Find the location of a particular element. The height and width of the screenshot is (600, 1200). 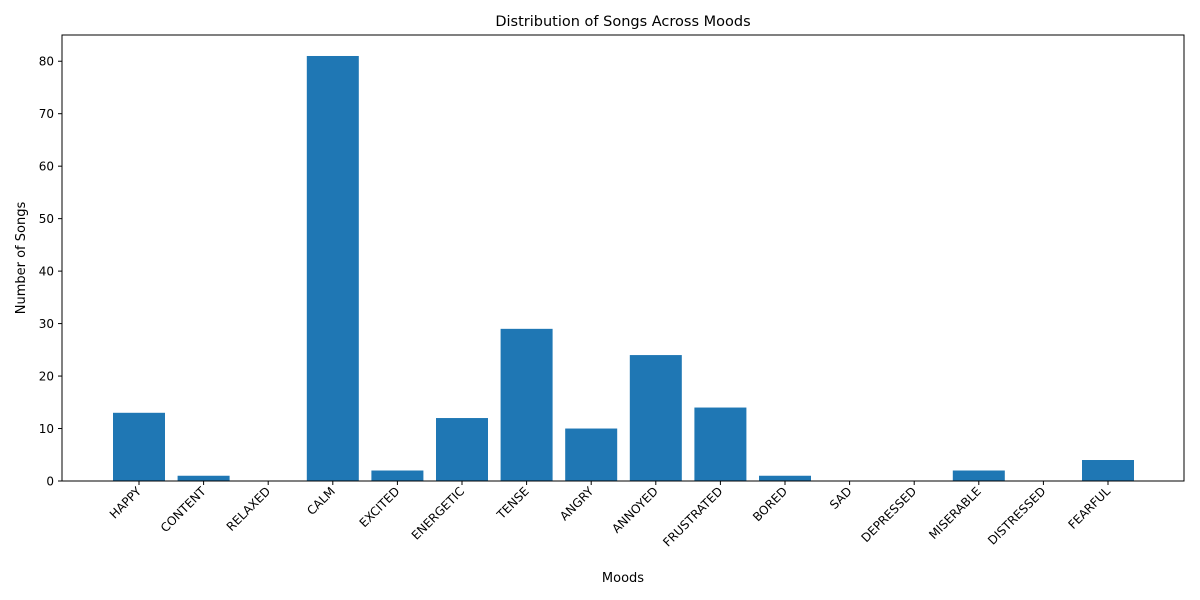

x-tick-label: HAPPY is located at coordinates (126, 503).